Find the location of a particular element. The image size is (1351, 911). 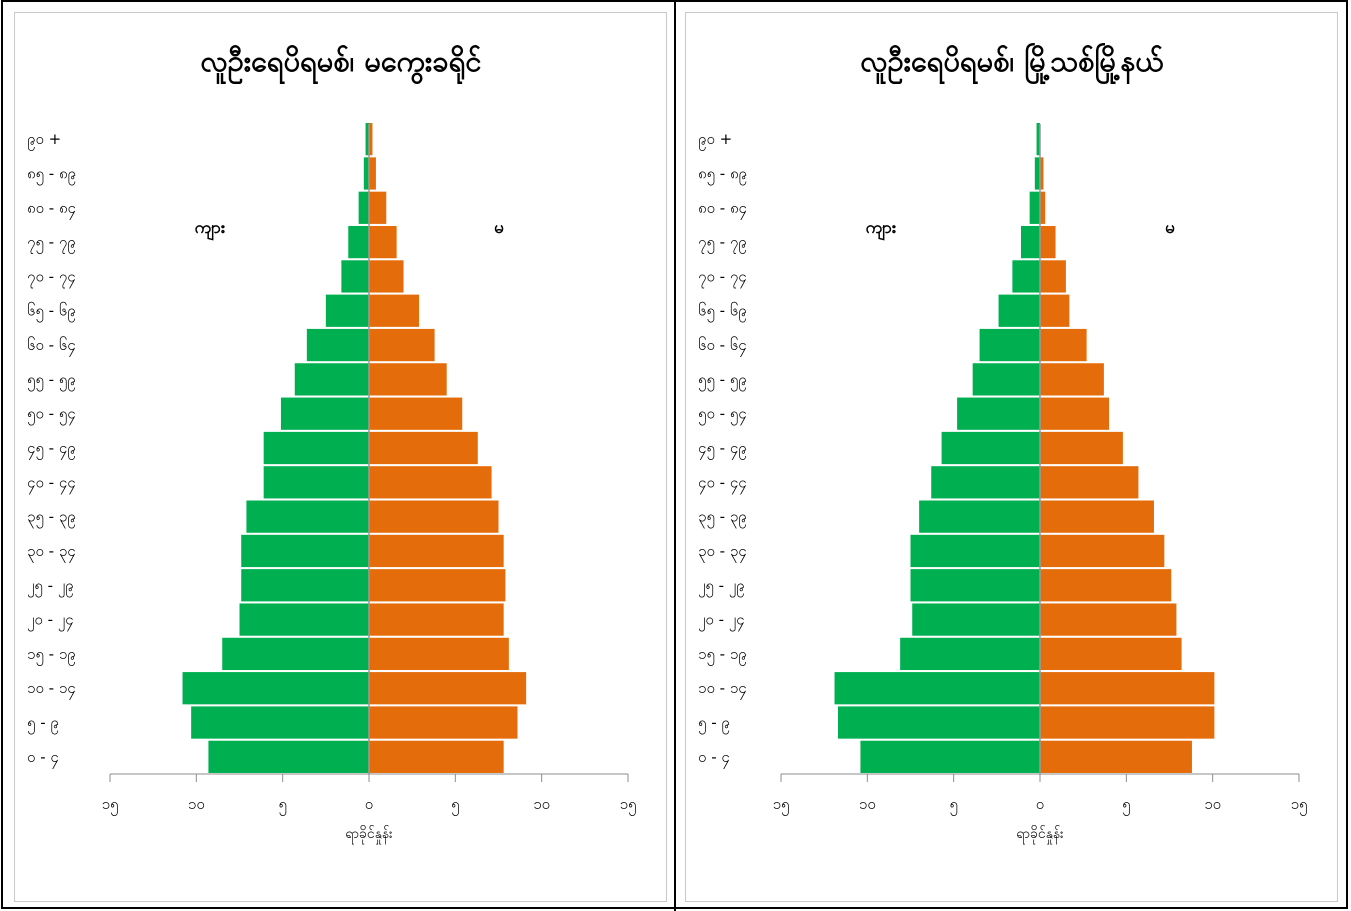

chart-title: လူဦးရေပိရမစ်၊ မကွေးခရိုင် is located at coordinates (341, 64).